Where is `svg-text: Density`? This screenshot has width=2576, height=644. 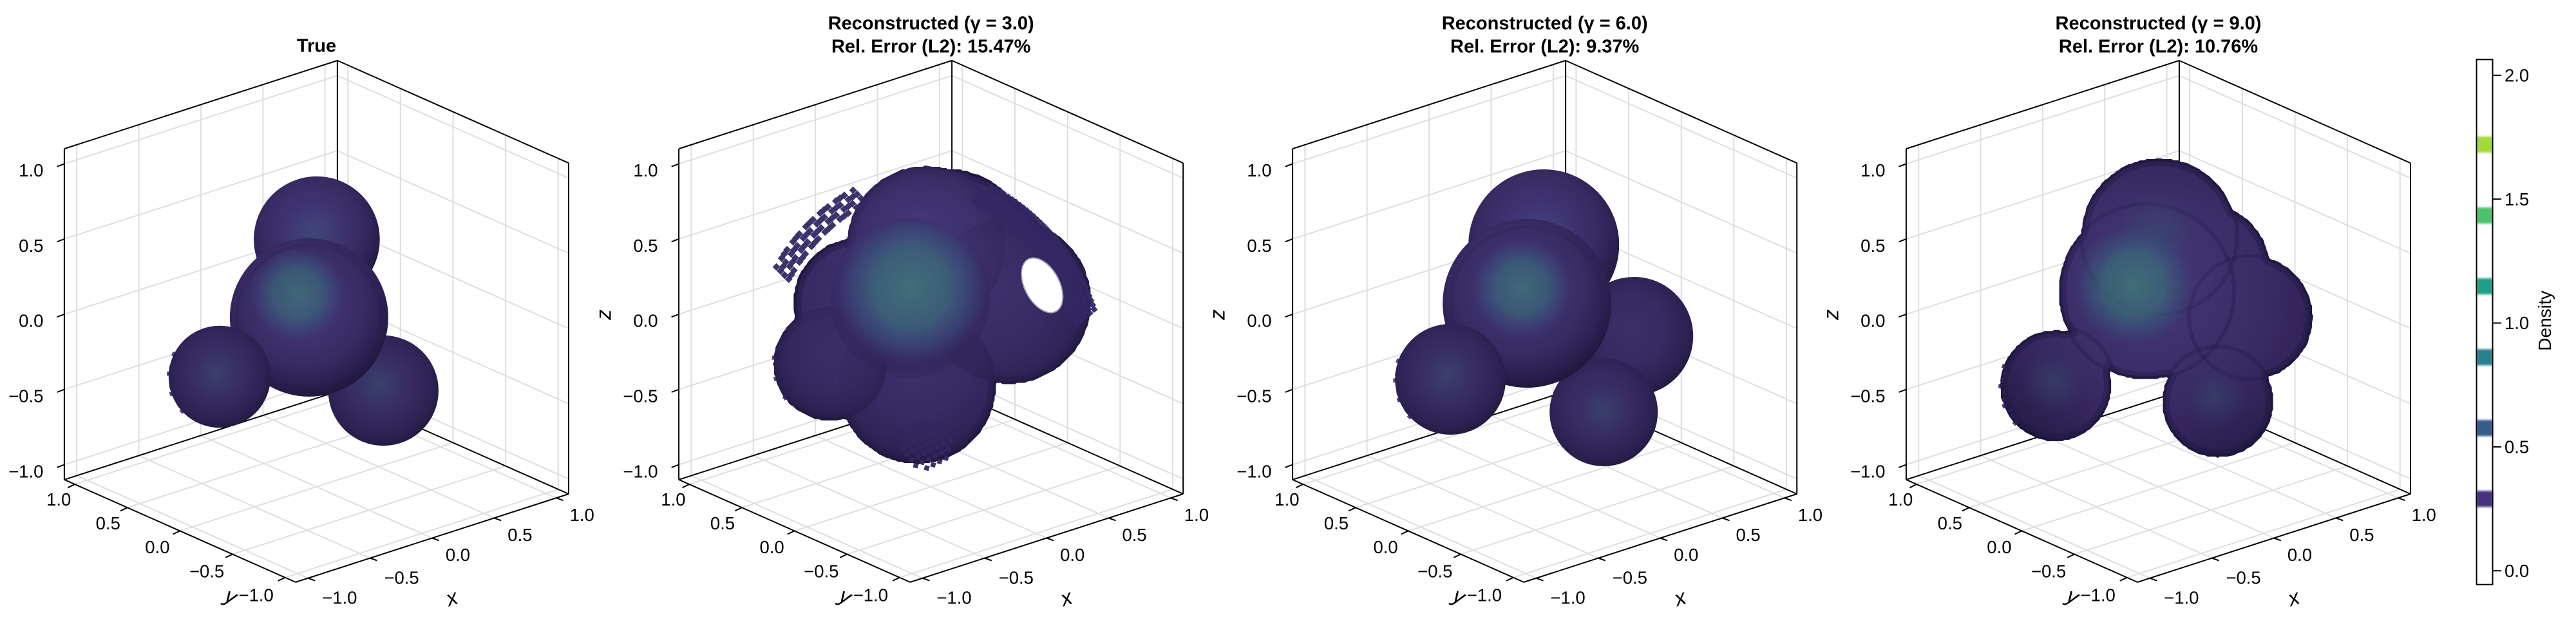 svg-text: Density is located at coordinates (2545, 320).